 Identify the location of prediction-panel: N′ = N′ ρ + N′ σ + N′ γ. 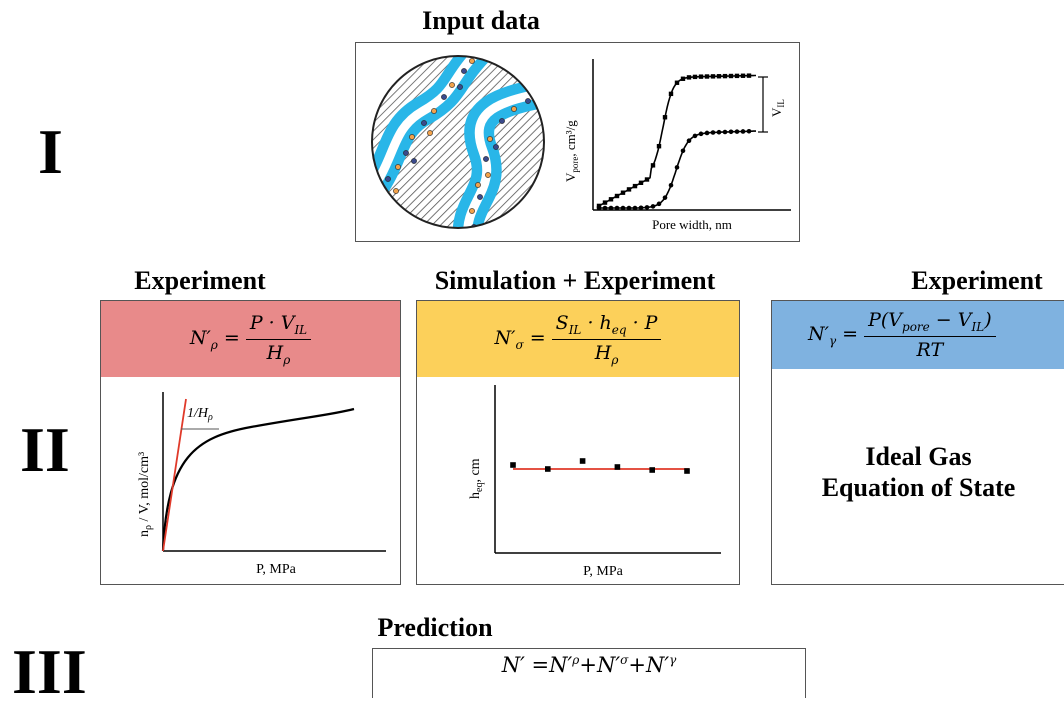
(589, 673).